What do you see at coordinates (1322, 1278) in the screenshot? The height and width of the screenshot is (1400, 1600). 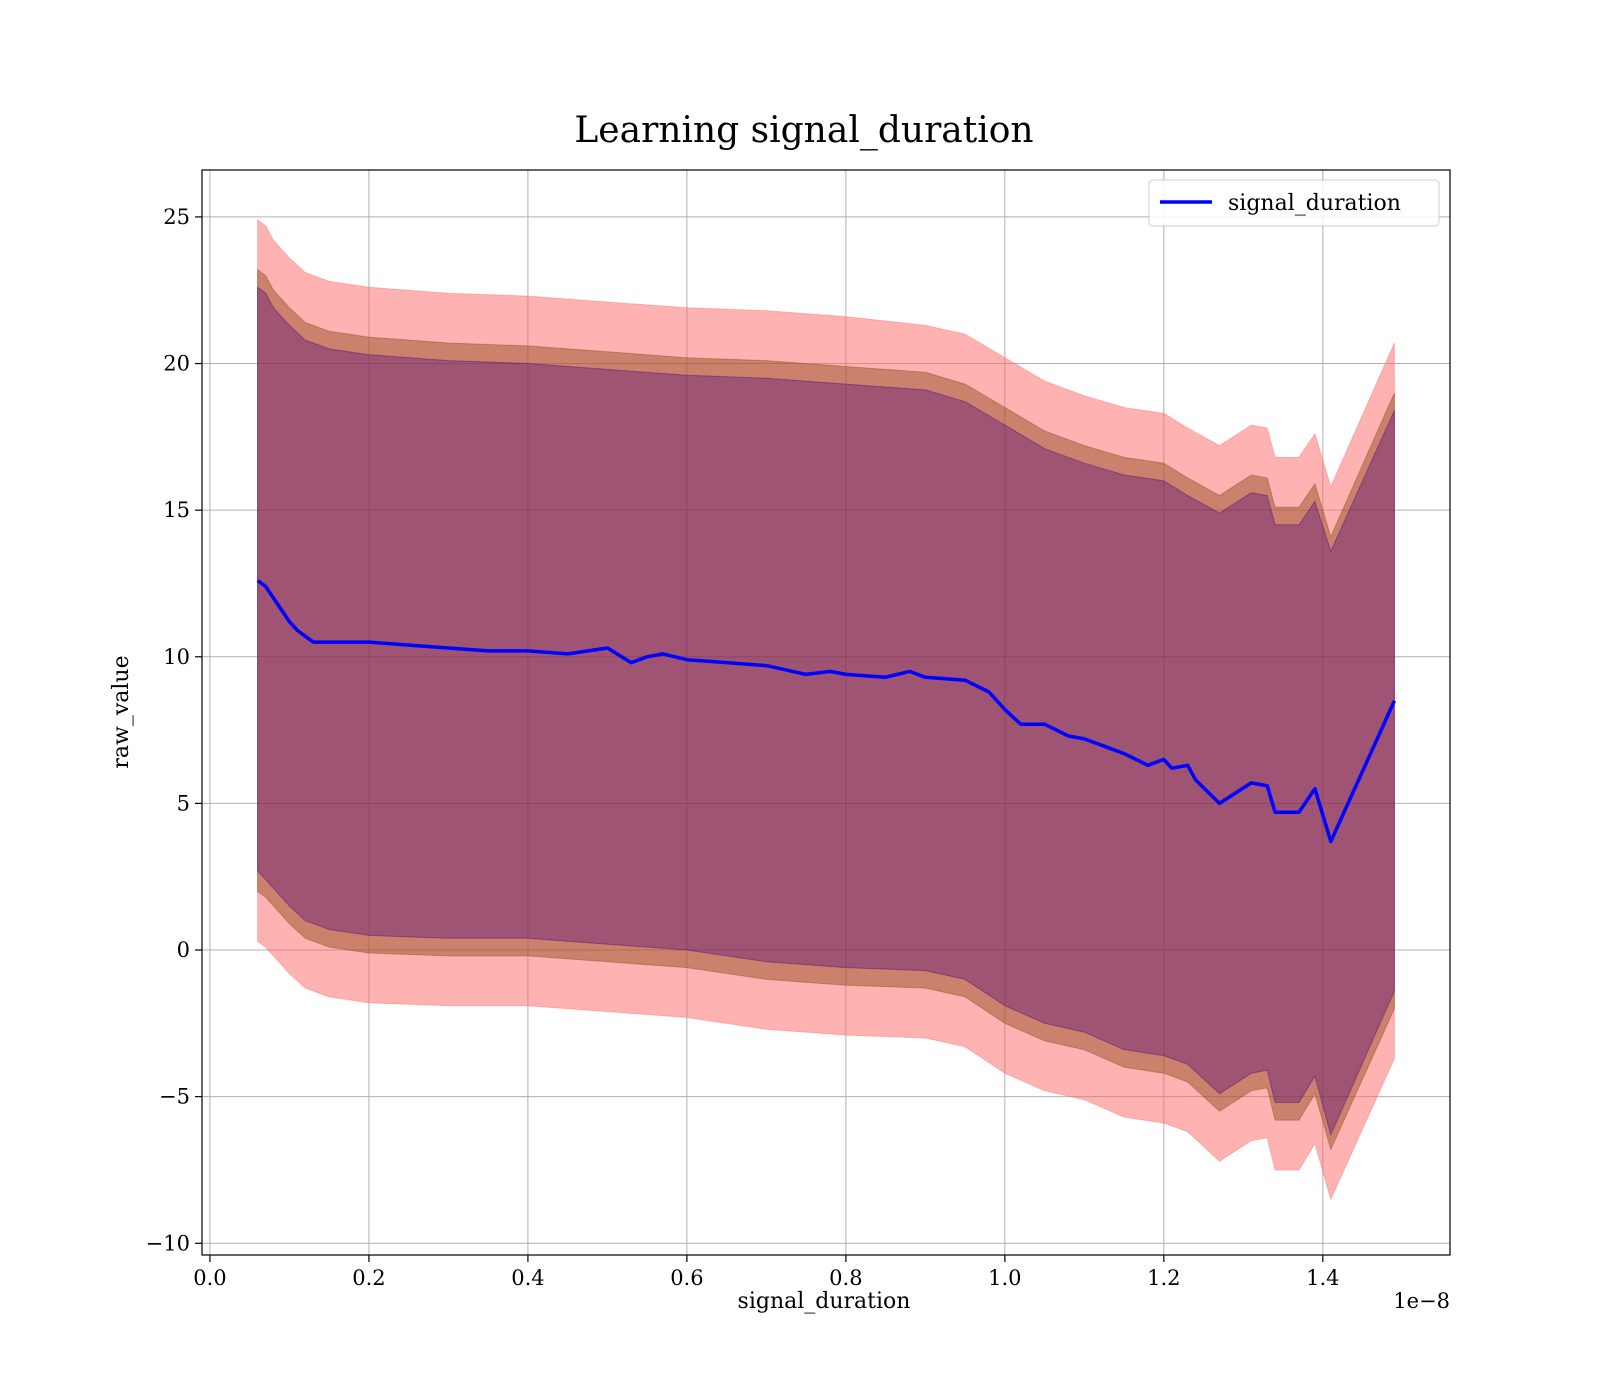 I see `x-tick-label: 1.4` at bounding box center [1322, 1278].